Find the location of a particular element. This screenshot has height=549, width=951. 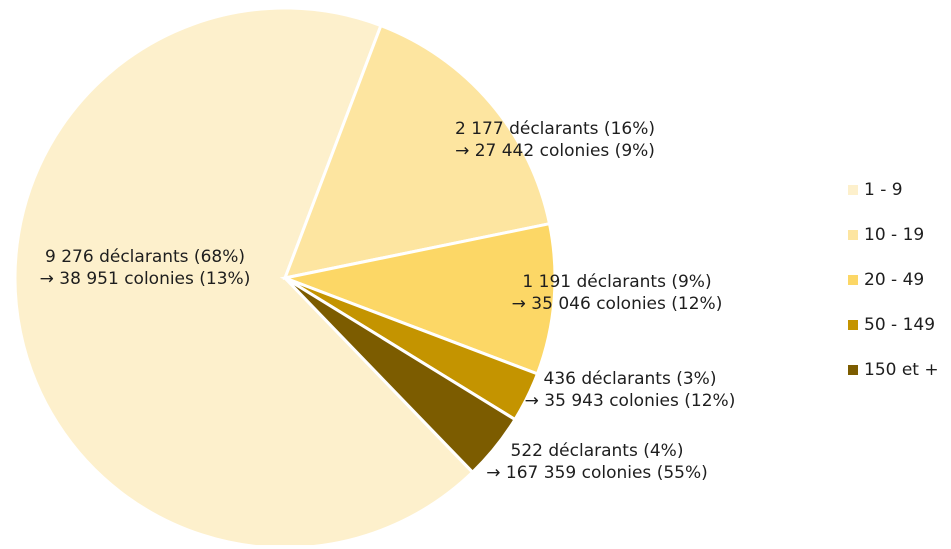

data-label: → 35 943 colonies (12%) is located at coordinates (630, 401).